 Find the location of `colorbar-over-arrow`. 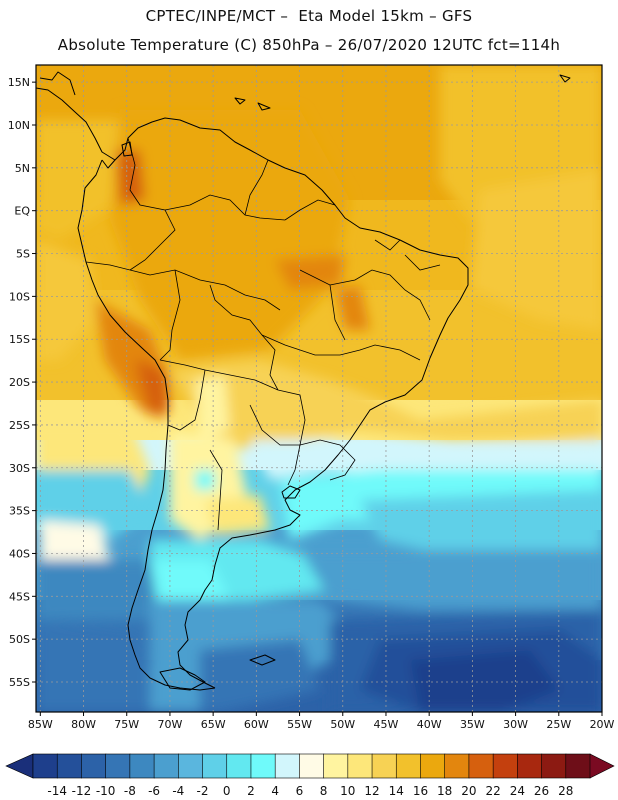

colorbar-over-arrow is located at coordinates (602, 766).